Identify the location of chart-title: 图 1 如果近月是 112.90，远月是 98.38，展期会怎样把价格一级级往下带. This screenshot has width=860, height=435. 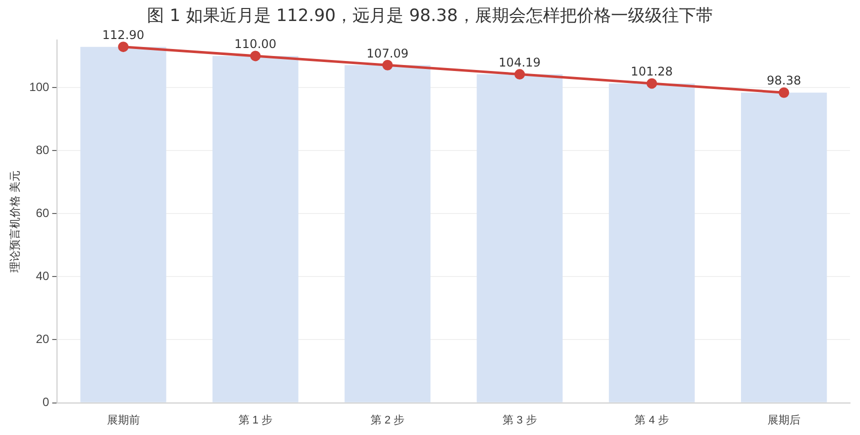
(430, 16).